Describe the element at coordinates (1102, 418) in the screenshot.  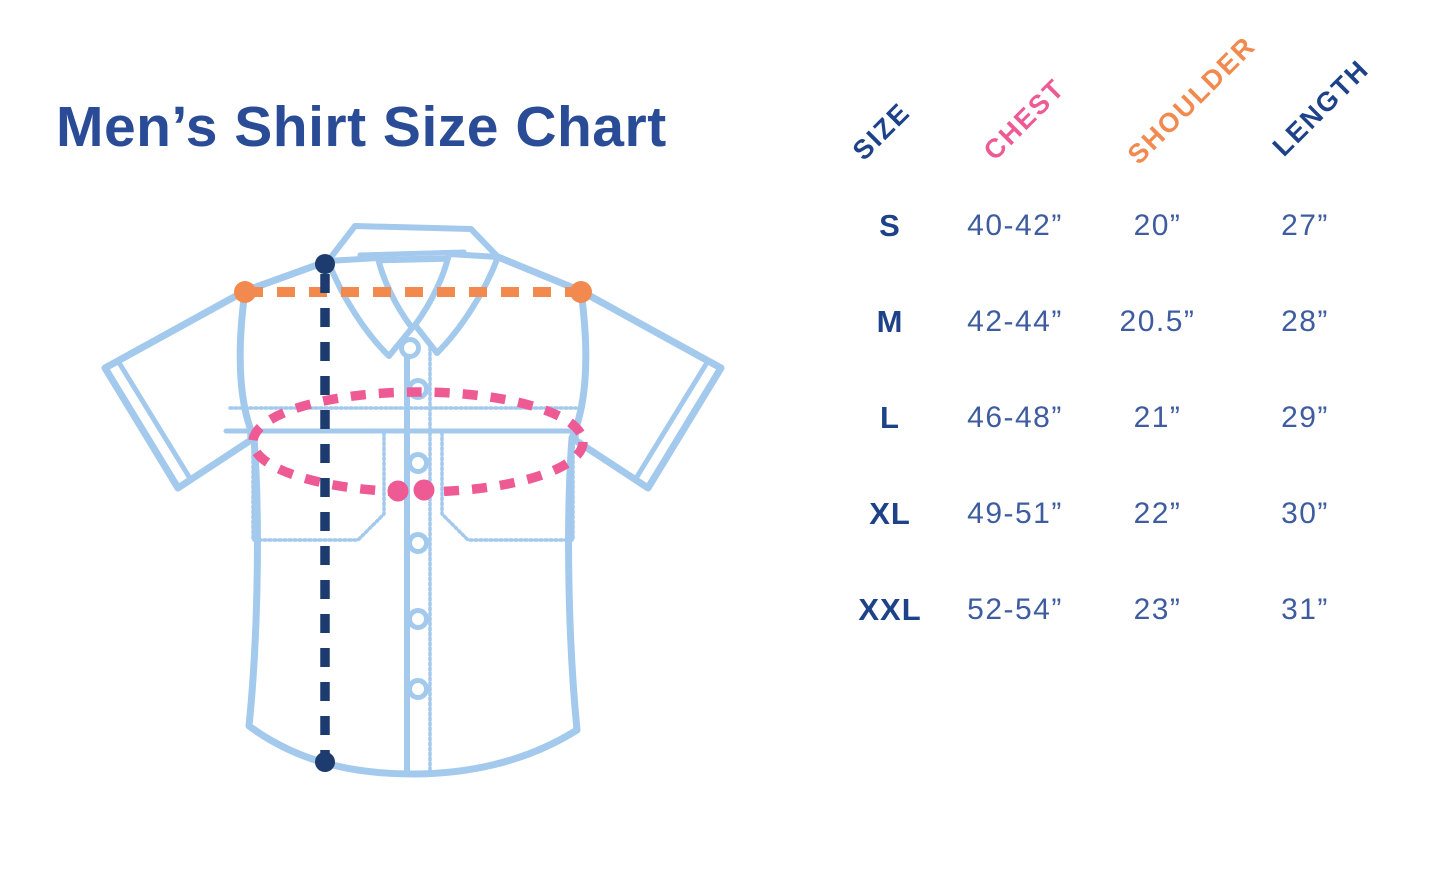
I see `table-row: L 46-48” 21” 29”` at that location.